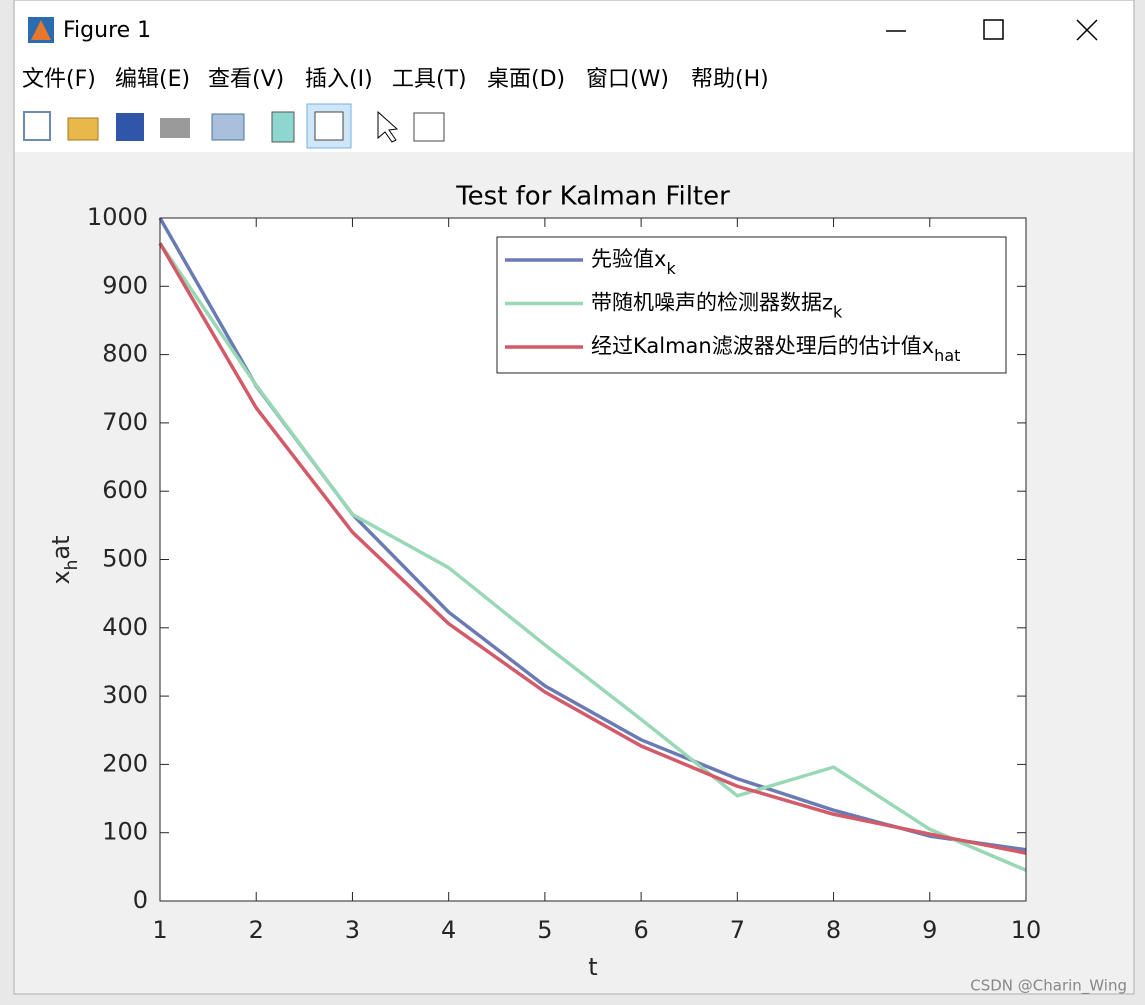  Describe the element at coordinates (228, 127) in the screenshot. I see `link-icon` at that location.